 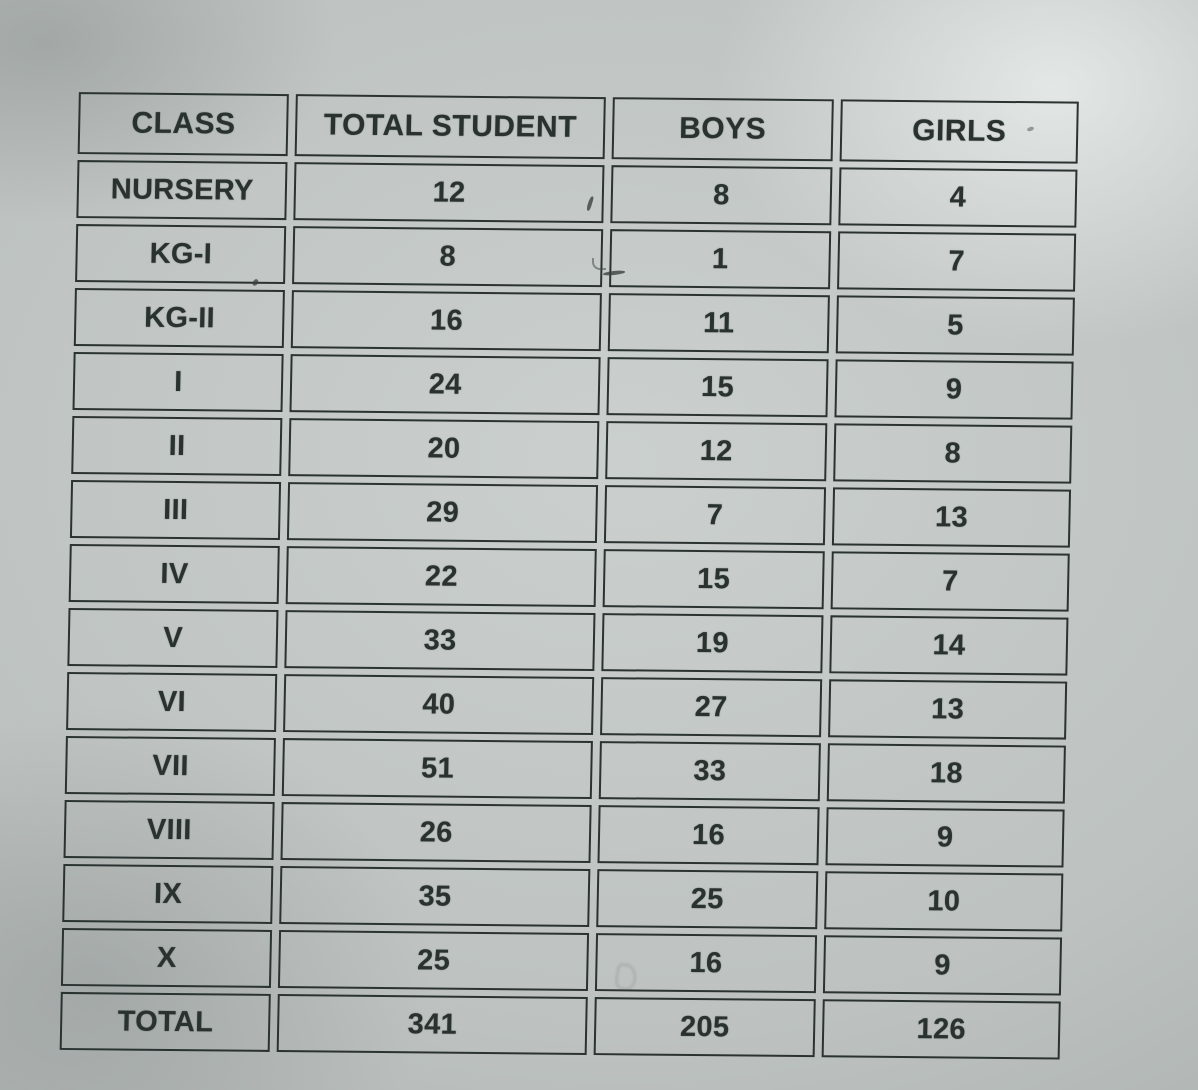 What do you see at coordinates (704, 1027) in the screenshot?
I see `cell-boys: 205` at bounding box center [704, 1027].